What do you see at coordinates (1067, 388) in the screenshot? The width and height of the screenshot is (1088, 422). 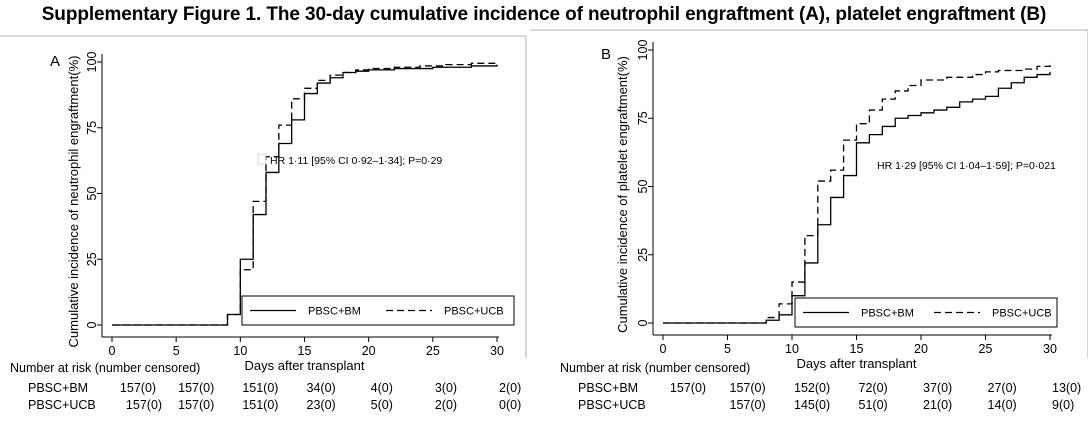 I see `risk-cell: 13(0)` at bounding box center [1067, 388].